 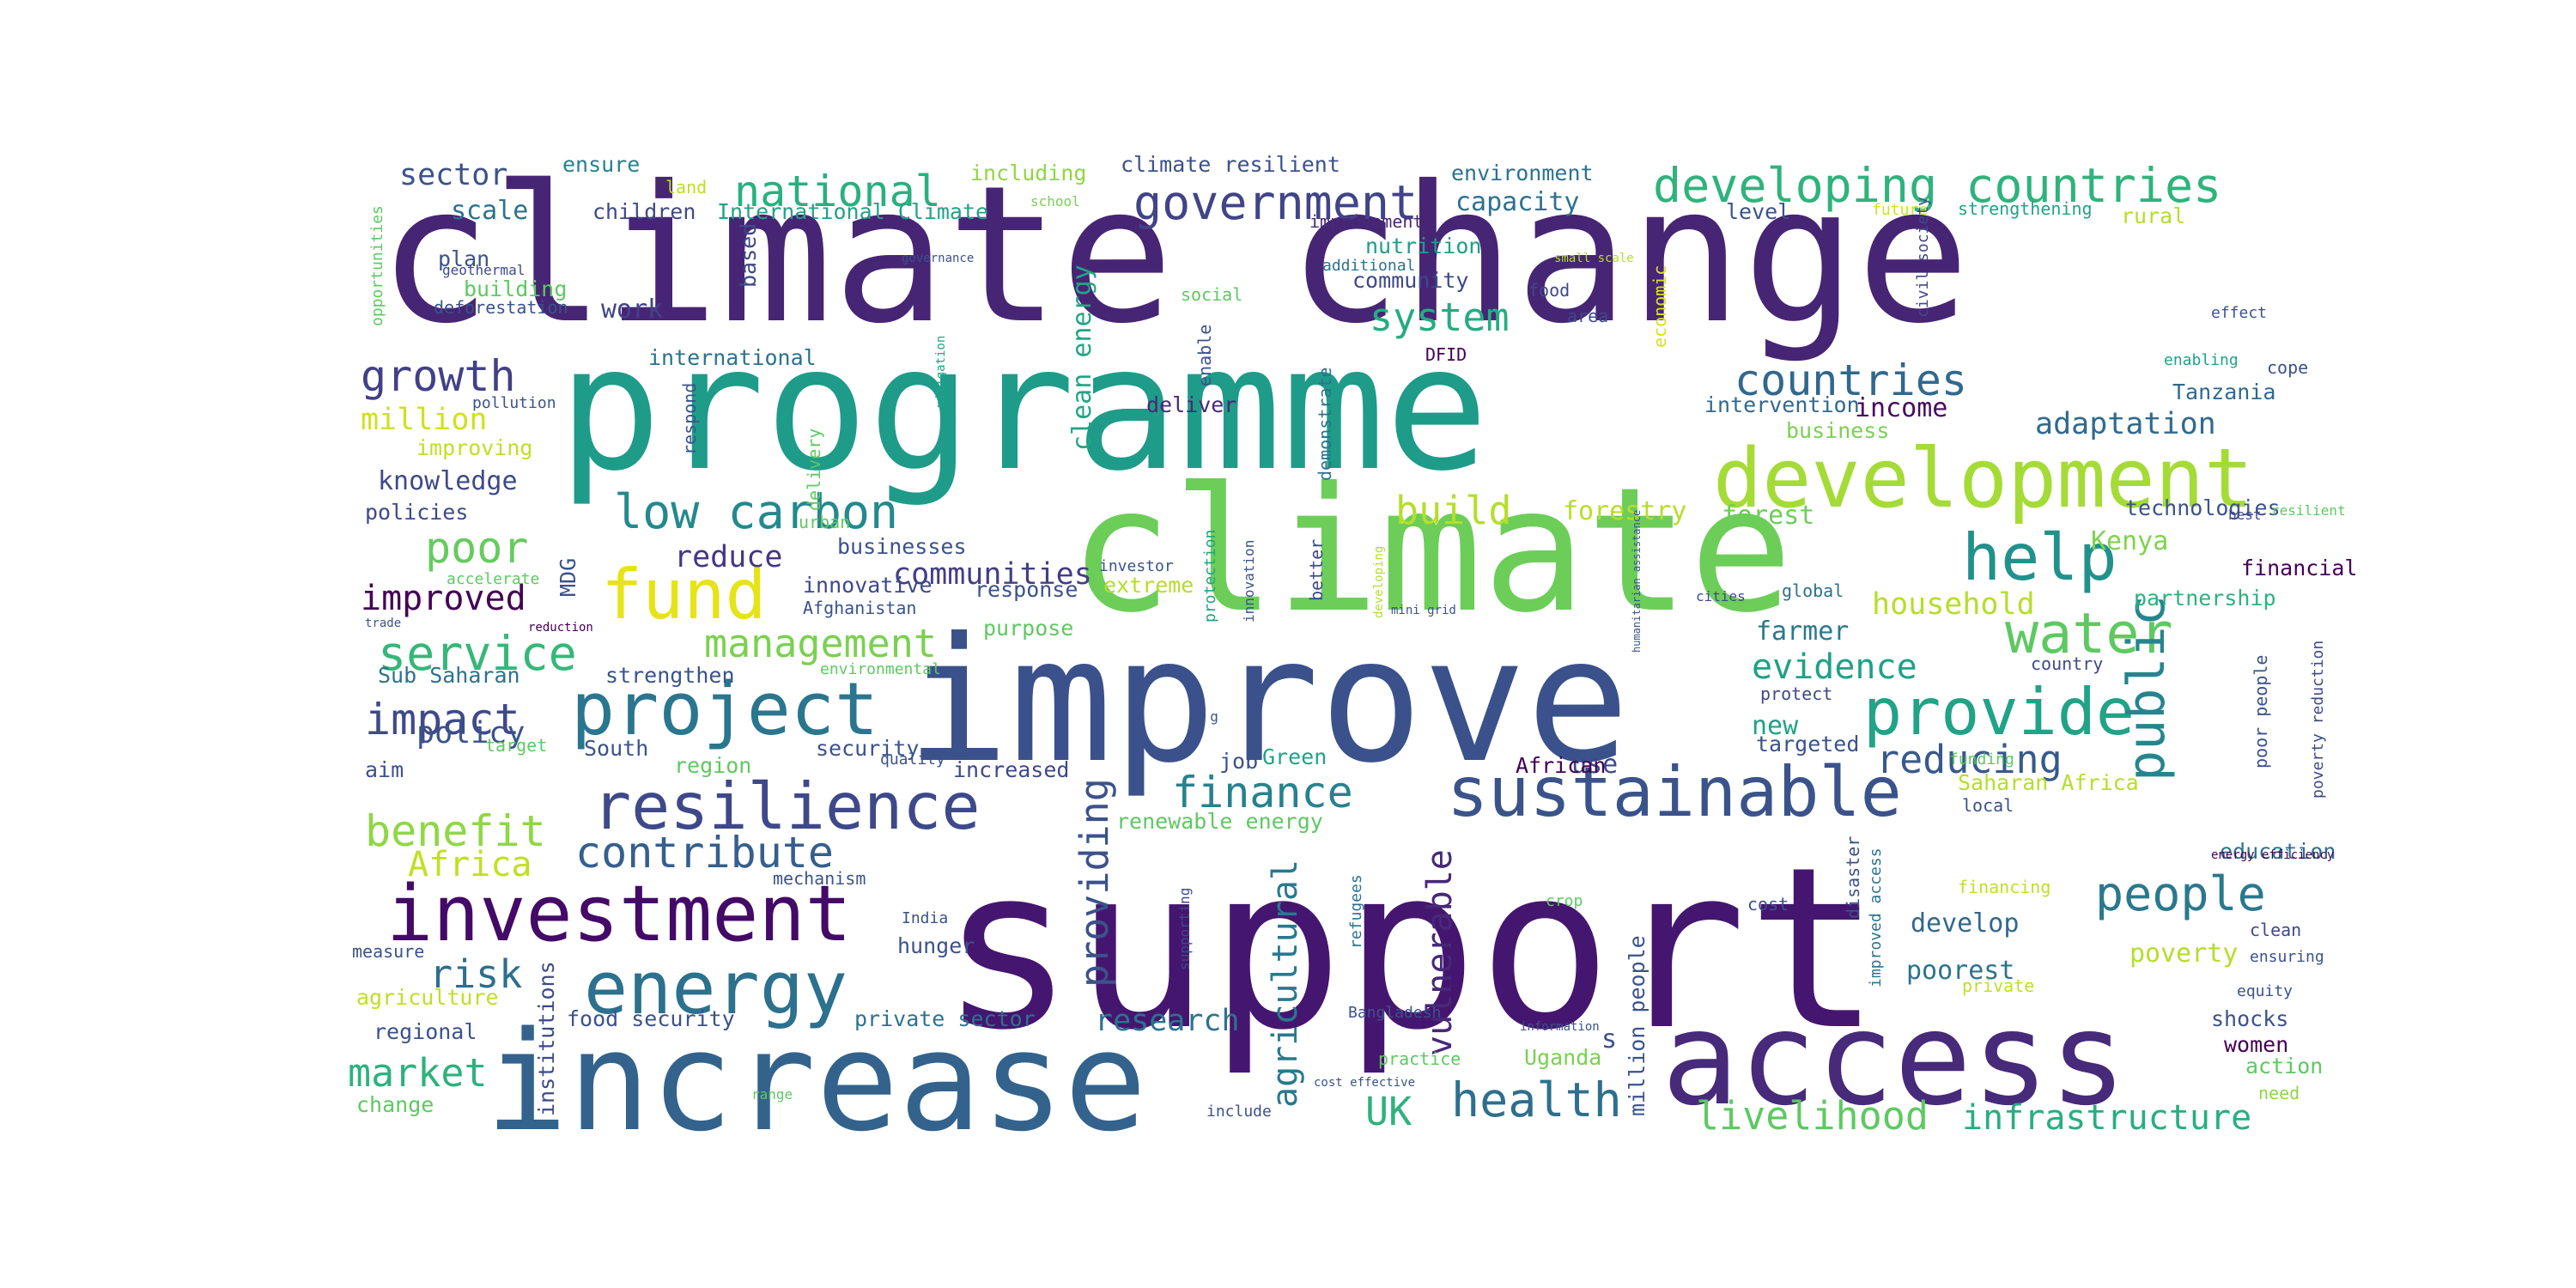 What do you see at coordinates (439, 376) in the screenshot?
I see `word-29: growth` at bounding box center [439, 376].